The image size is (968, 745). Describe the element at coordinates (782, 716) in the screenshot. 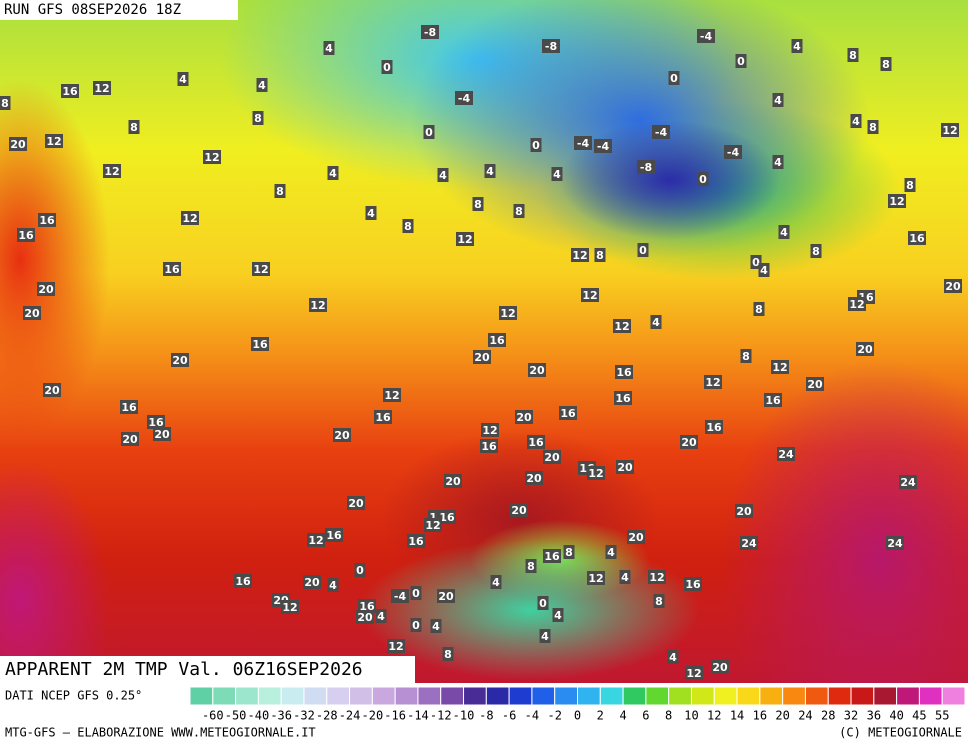

I see `legend-tick: 20` at that location.